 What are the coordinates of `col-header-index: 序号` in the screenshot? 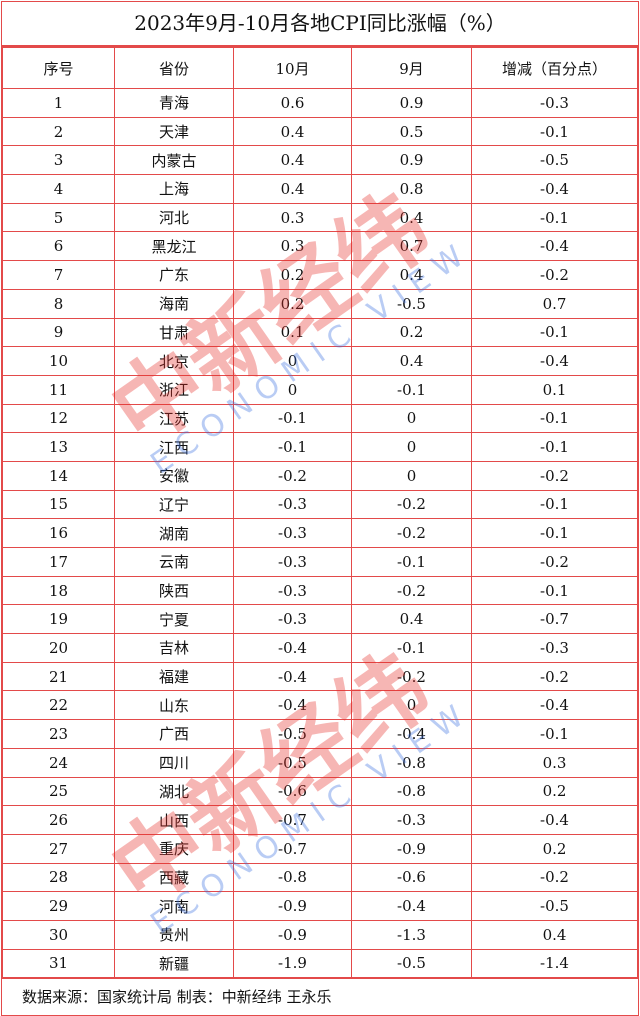 It's located at (58, 68).